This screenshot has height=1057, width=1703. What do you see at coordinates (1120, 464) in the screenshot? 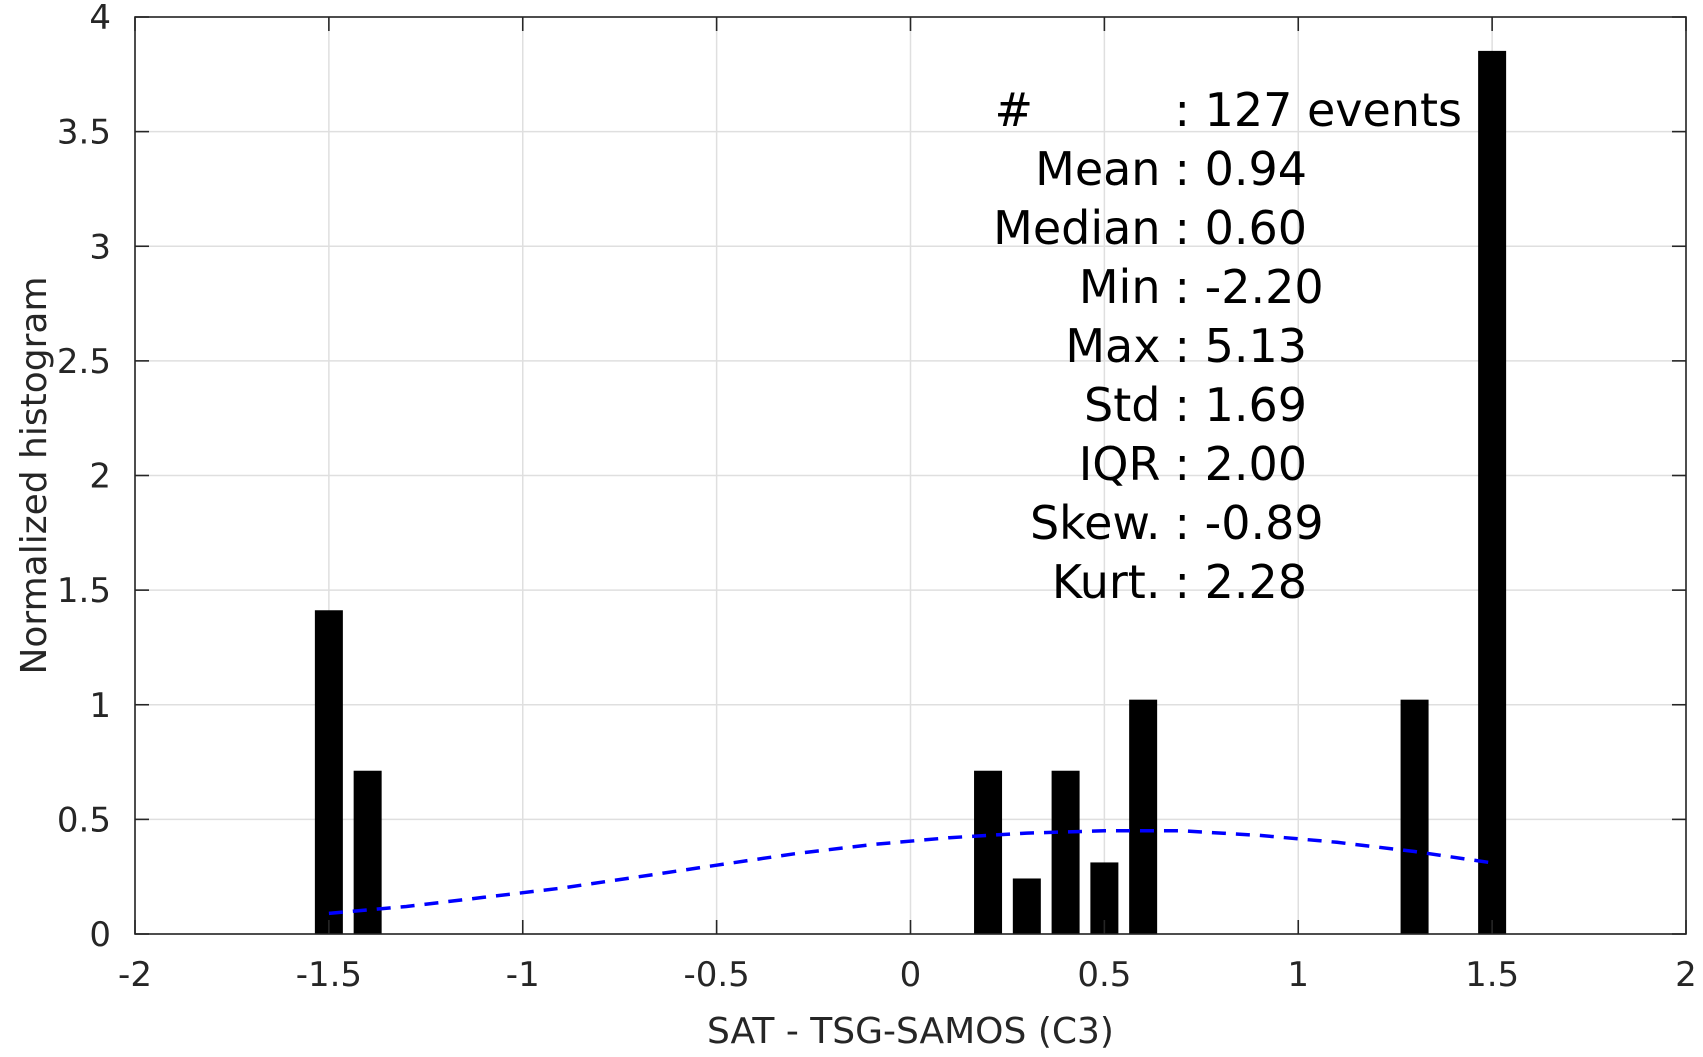
I see `stat-label: IQR` at bounding box center [1120, 464].